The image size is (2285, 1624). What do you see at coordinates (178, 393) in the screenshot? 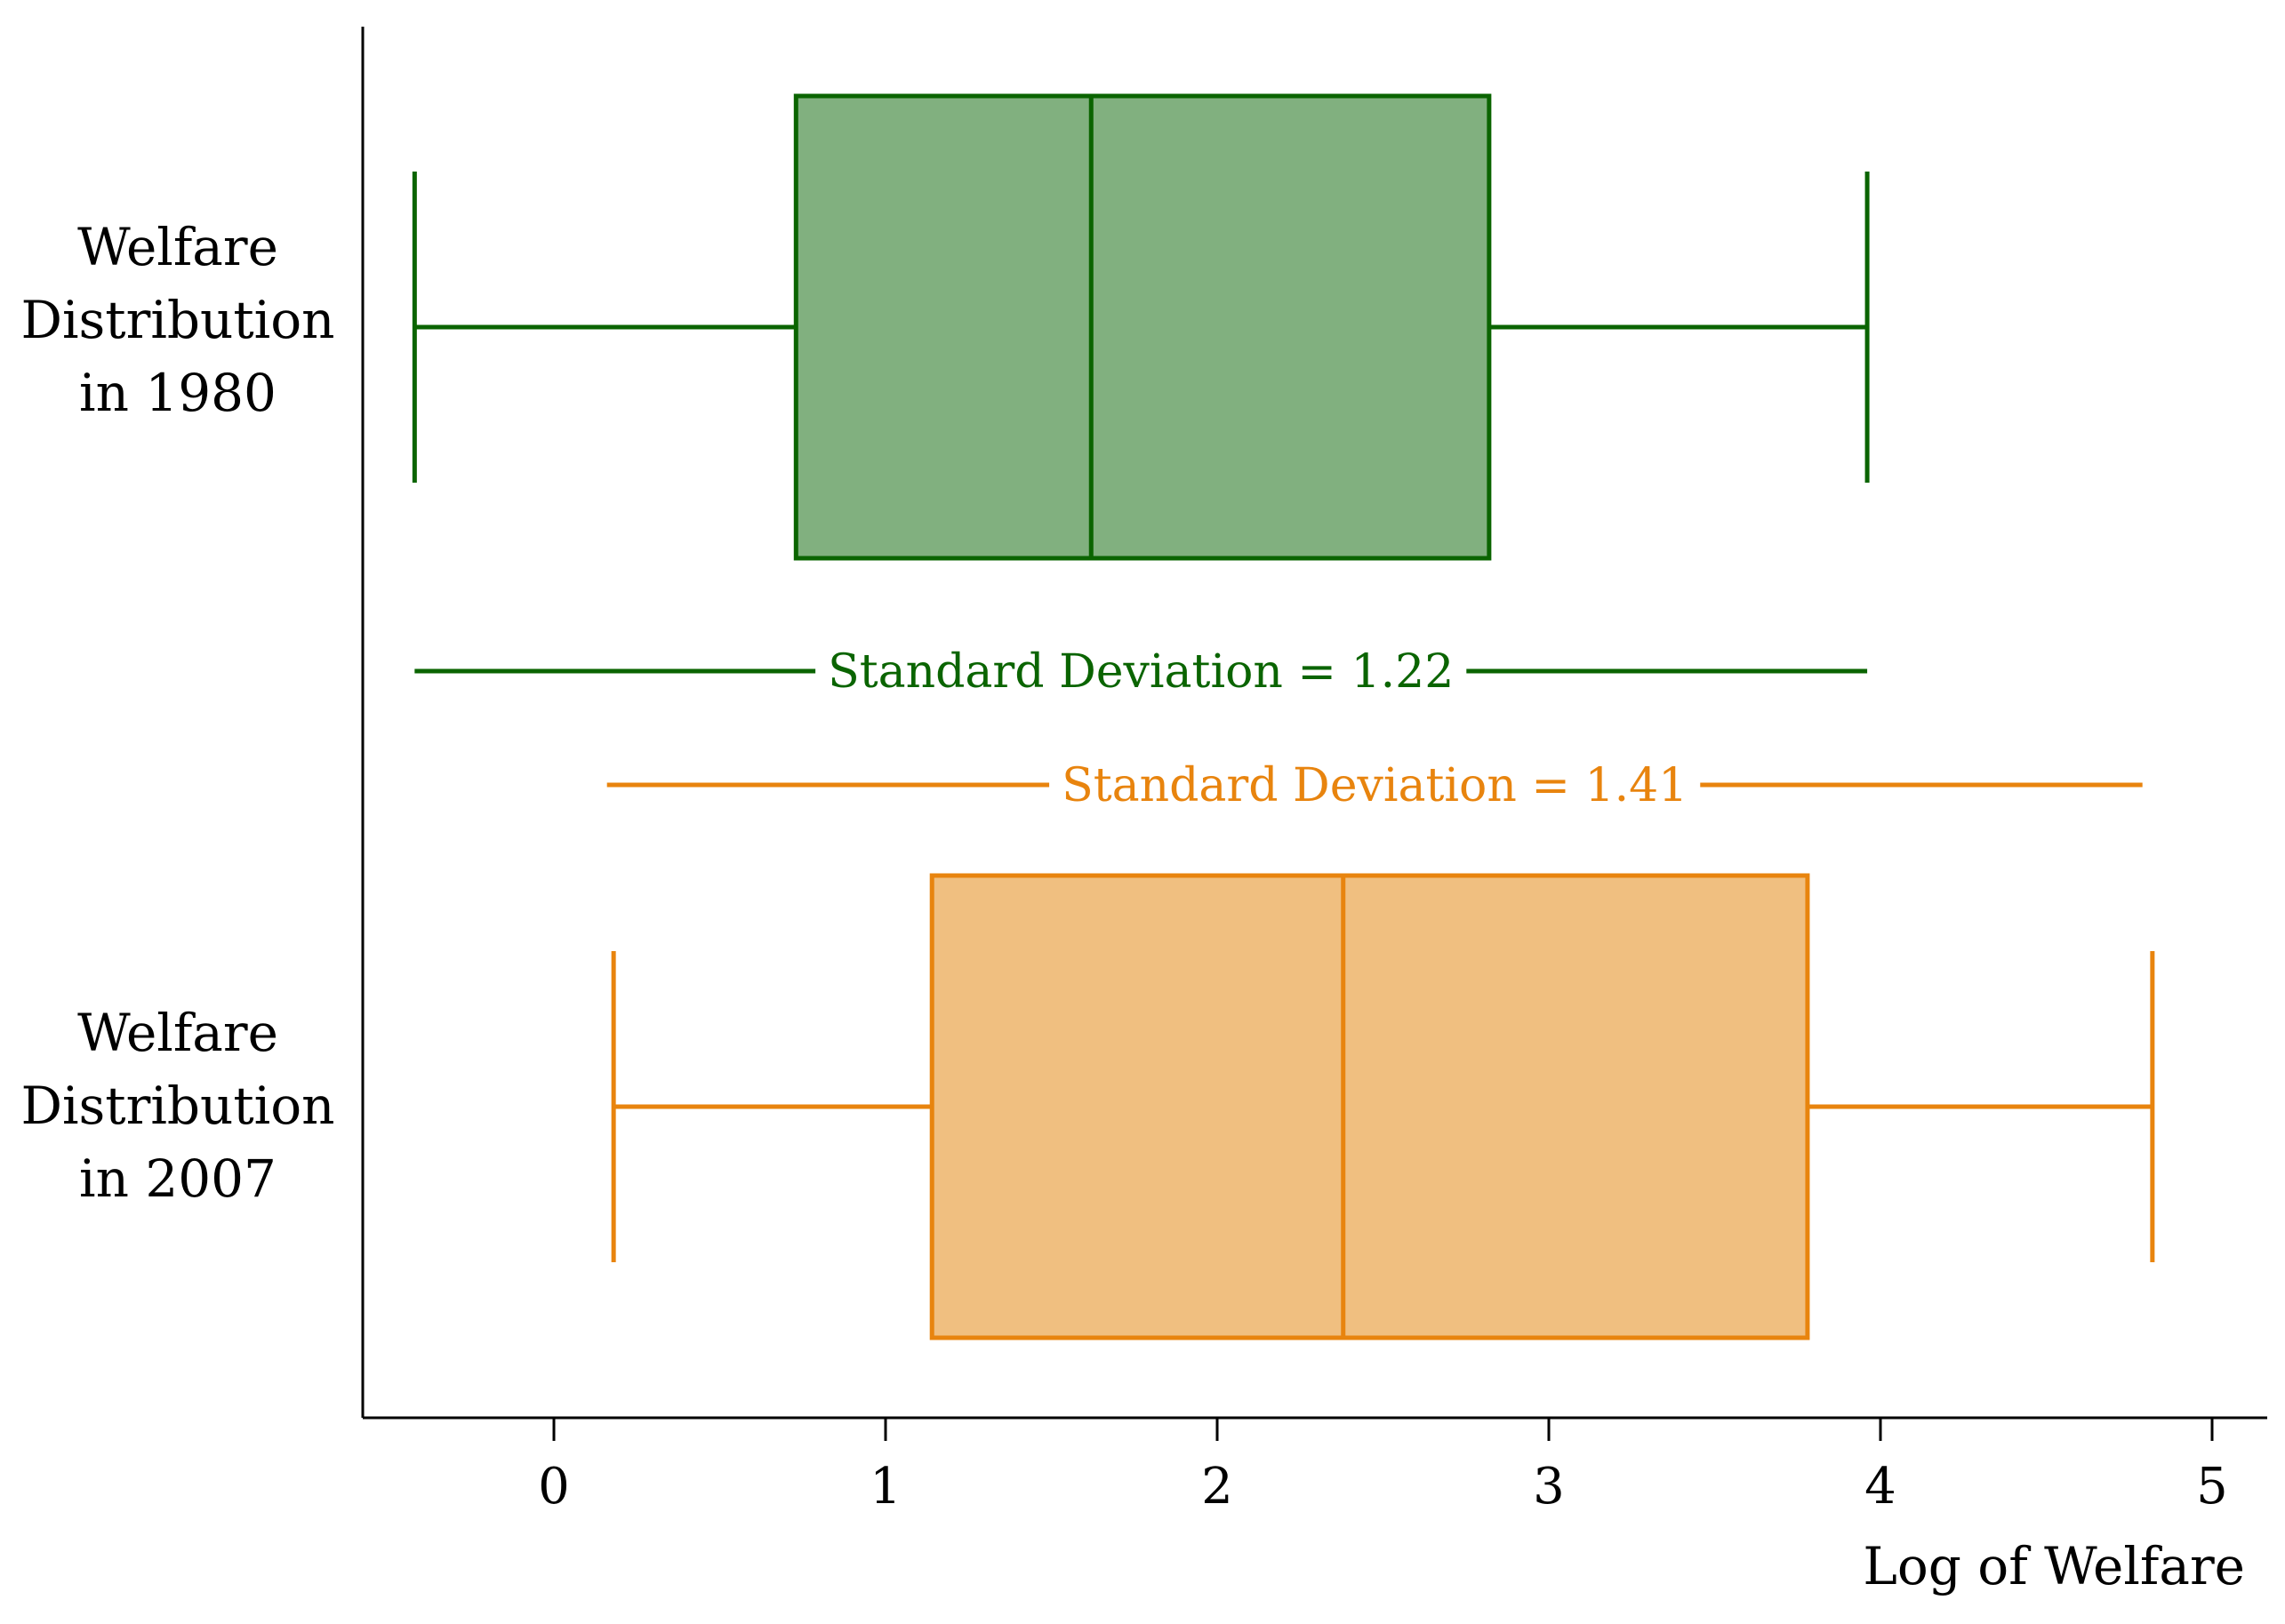
I see `category-label: in 1980` at bounding box center [178, 393].